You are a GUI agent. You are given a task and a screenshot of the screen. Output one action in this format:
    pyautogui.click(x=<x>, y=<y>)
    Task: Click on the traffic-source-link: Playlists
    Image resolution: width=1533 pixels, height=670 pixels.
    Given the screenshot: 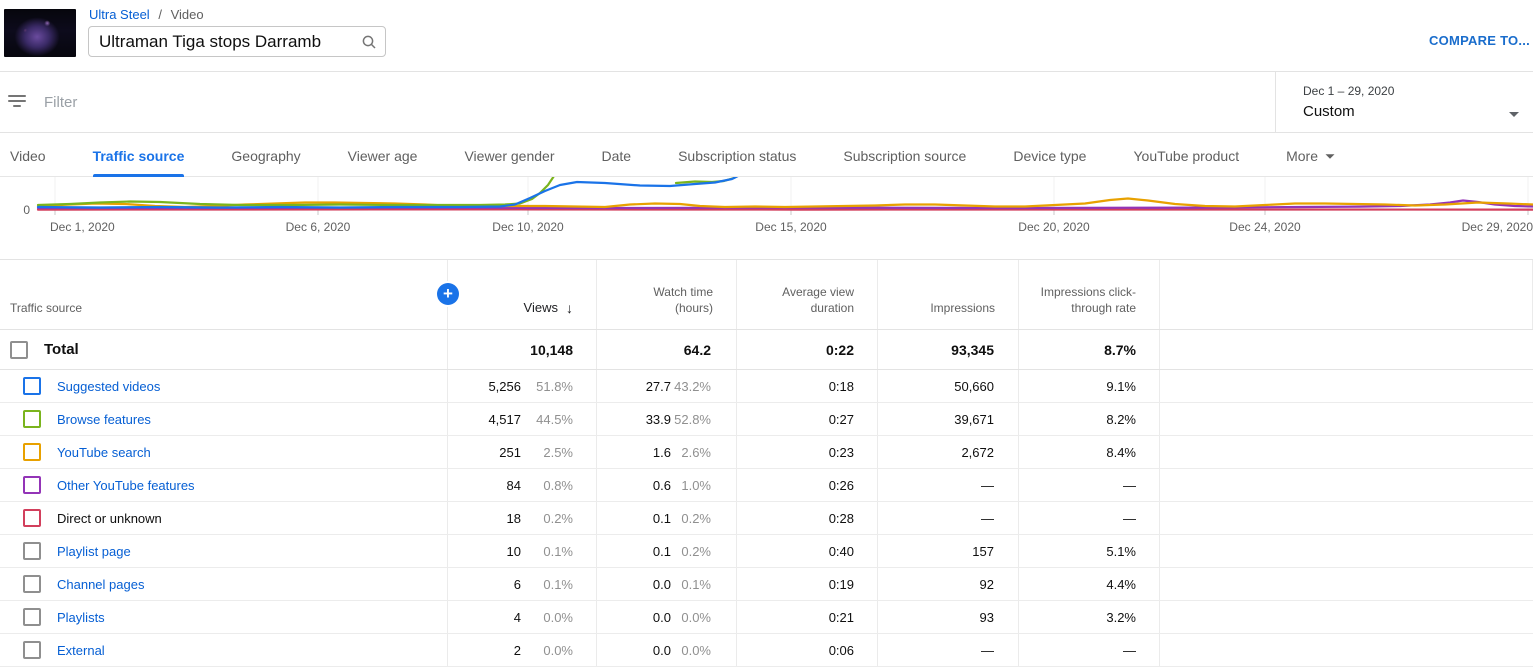 What is the action you would take?
    pyautogui.click(x=81, y=617)
    